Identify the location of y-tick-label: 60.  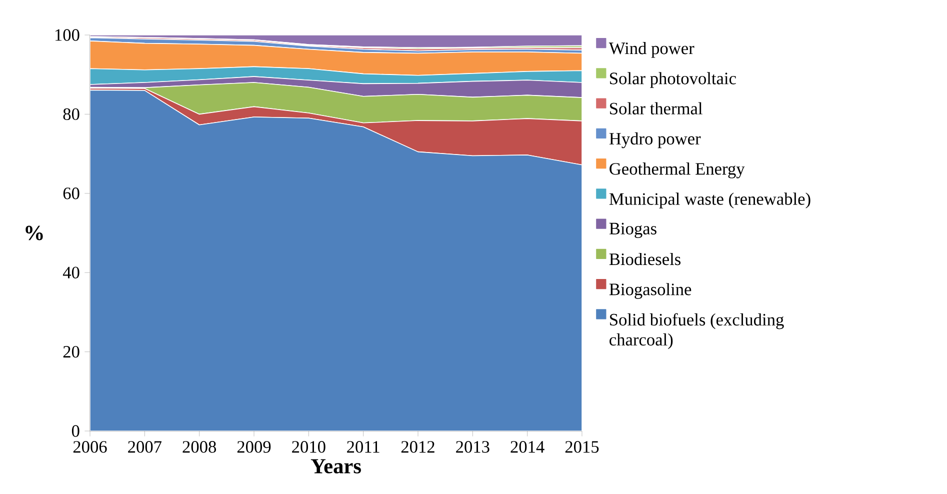
(71, 194).